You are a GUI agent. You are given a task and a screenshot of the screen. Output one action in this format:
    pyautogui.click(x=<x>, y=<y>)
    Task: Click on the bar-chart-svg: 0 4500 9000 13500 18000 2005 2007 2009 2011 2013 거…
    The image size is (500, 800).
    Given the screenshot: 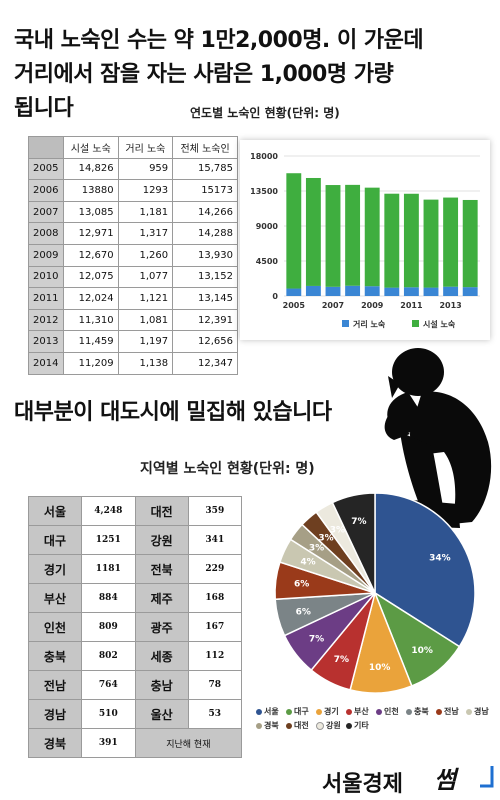 What is the action you would take?
    pyautogui.click(x=365, y=240)
    